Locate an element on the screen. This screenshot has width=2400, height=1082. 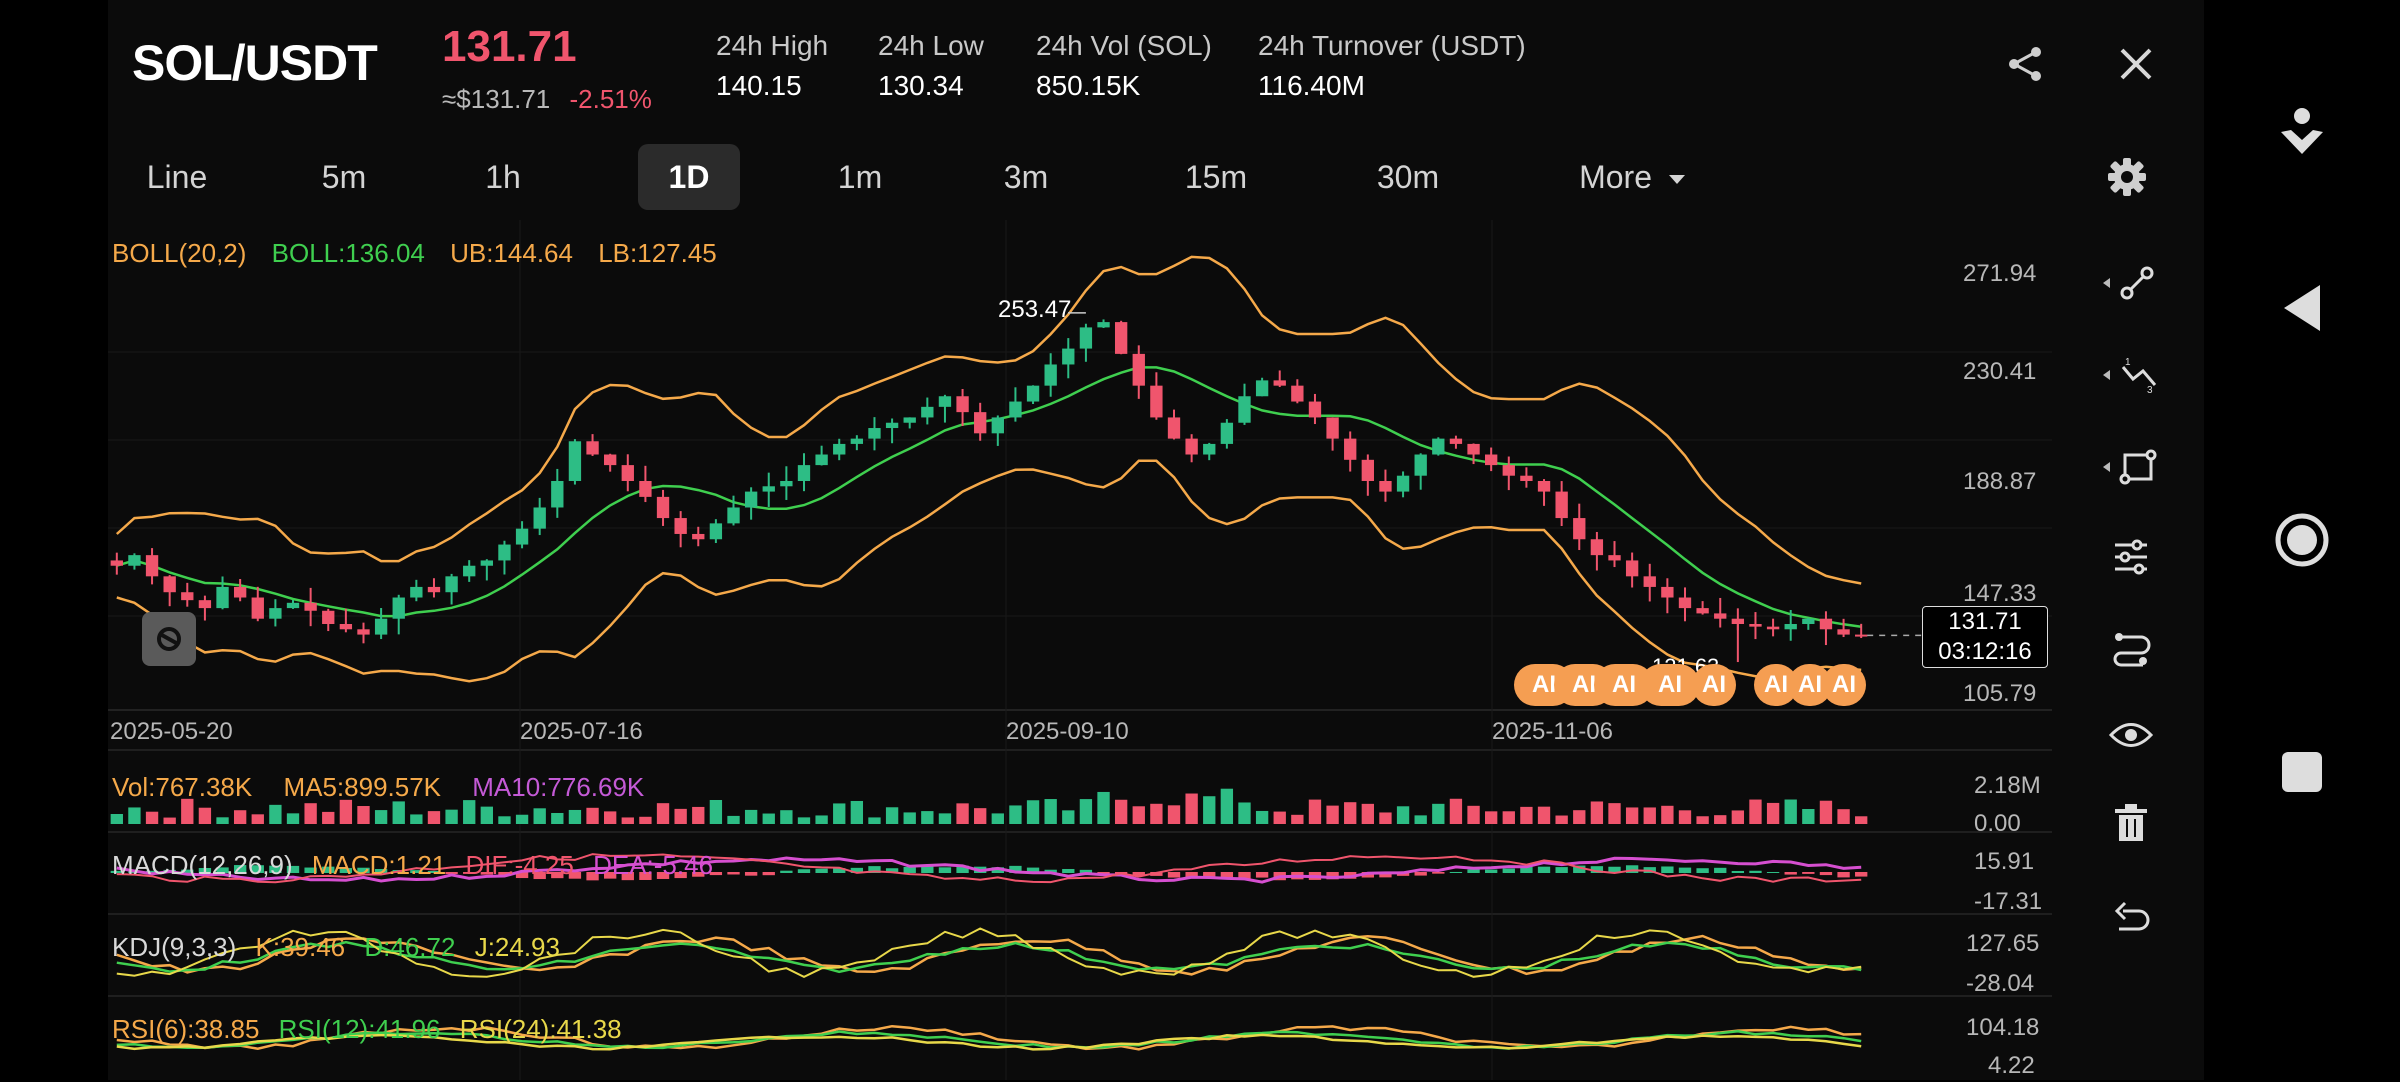
line-tool-icon is located at coordinates (2131, 283).